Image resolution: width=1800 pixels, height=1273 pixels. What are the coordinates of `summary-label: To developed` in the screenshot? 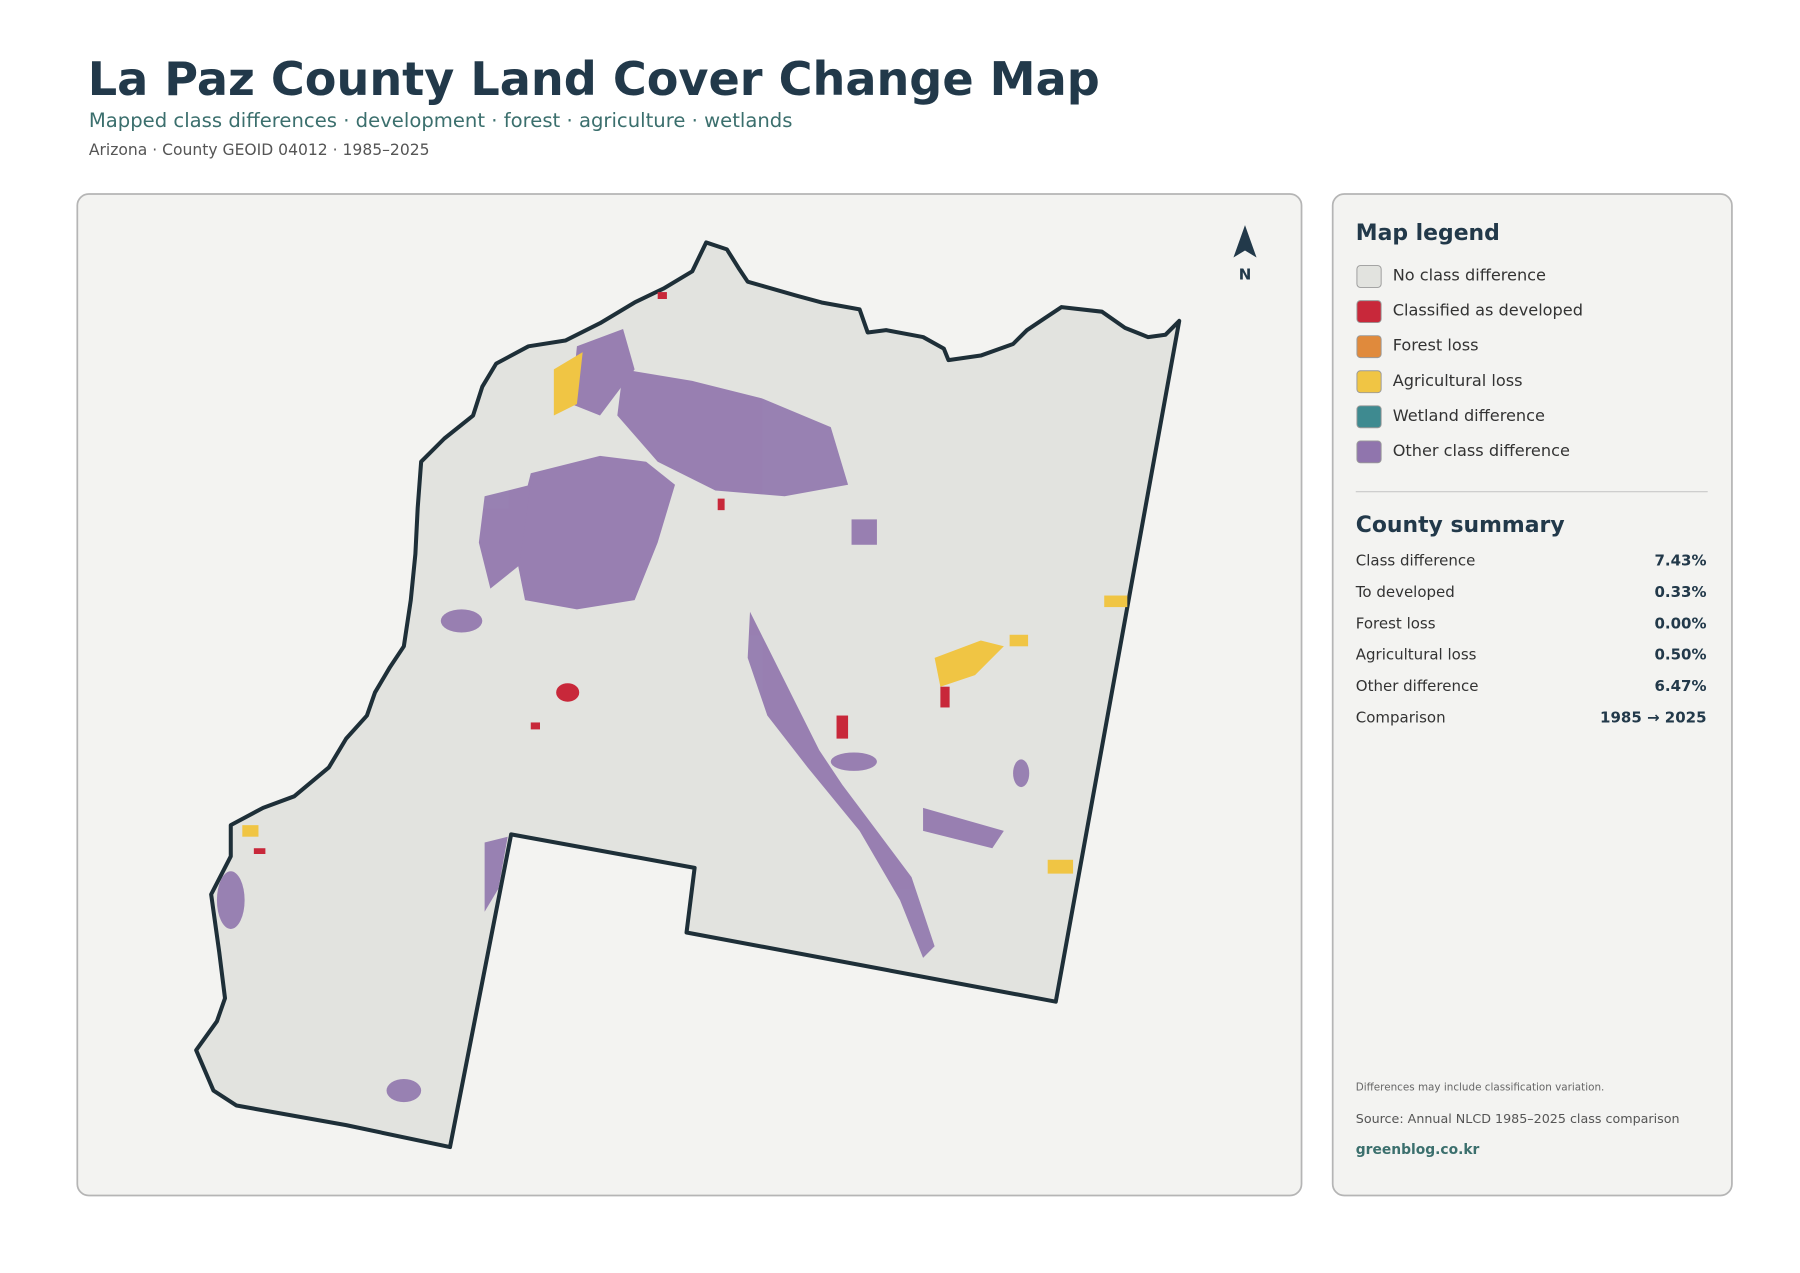 It's located at (1405, 592).